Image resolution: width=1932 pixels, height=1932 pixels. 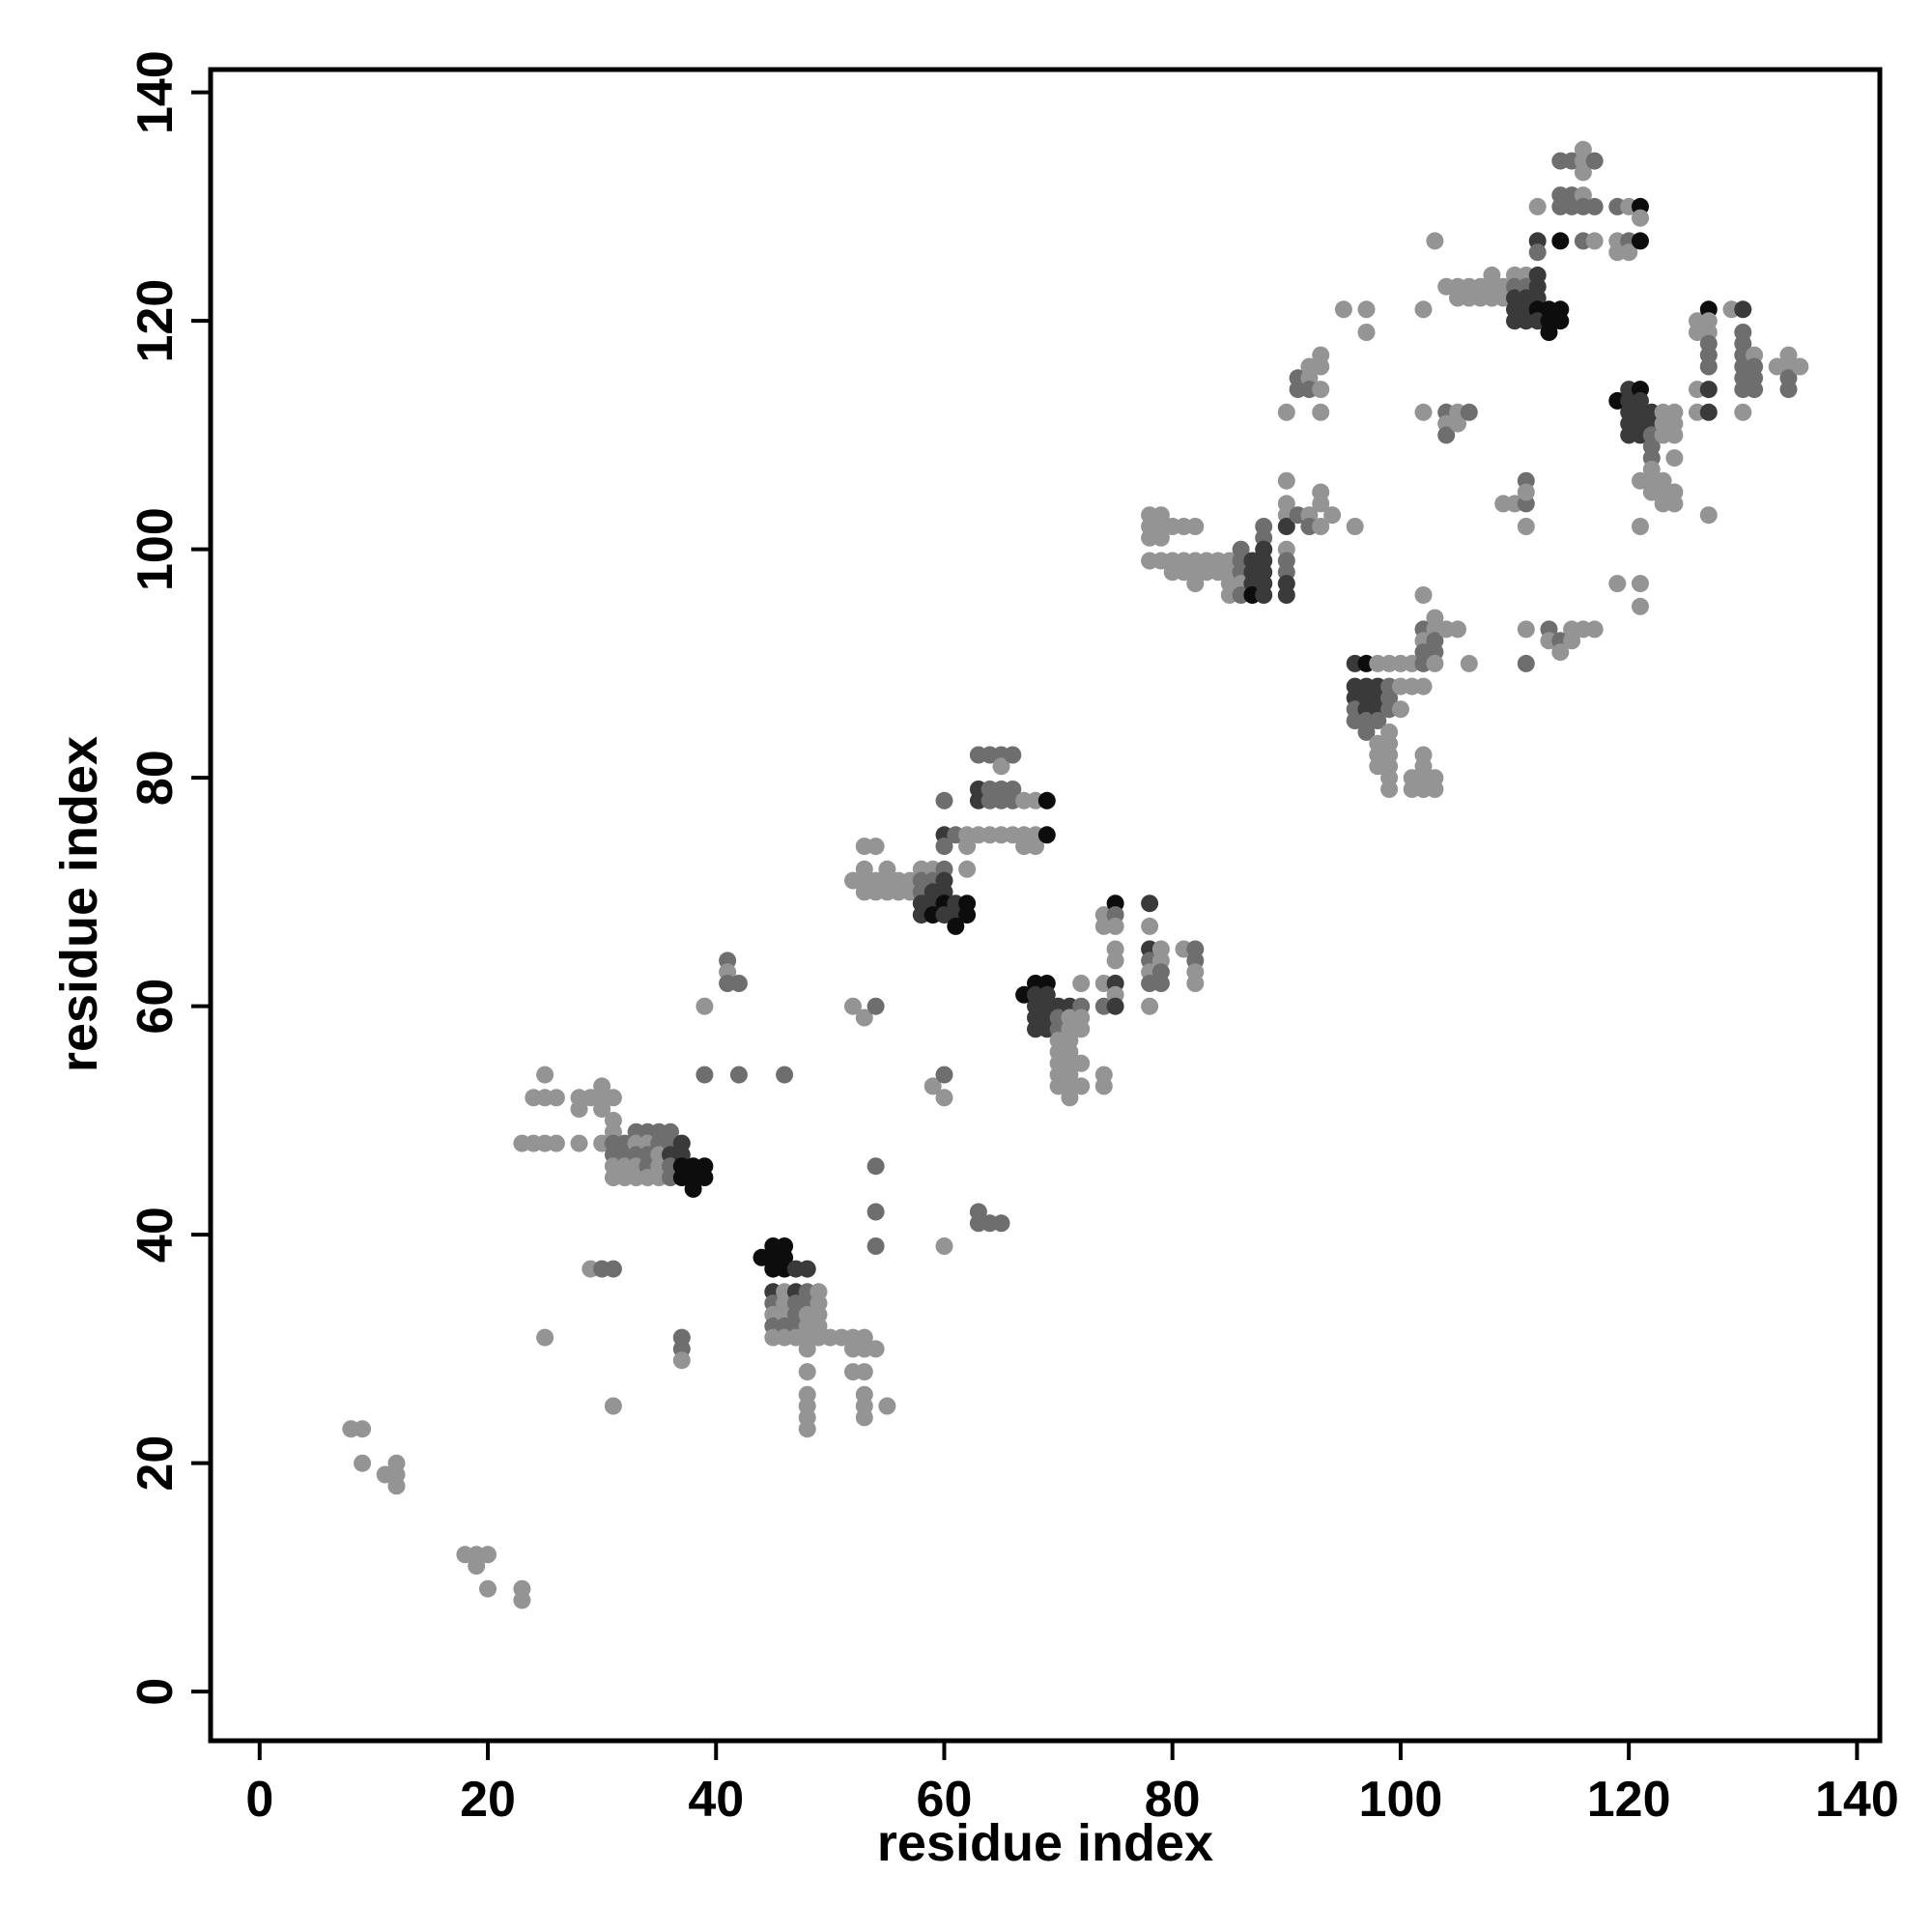 I want to click on y-axis-title: residue index, so click(x=79, y=904).